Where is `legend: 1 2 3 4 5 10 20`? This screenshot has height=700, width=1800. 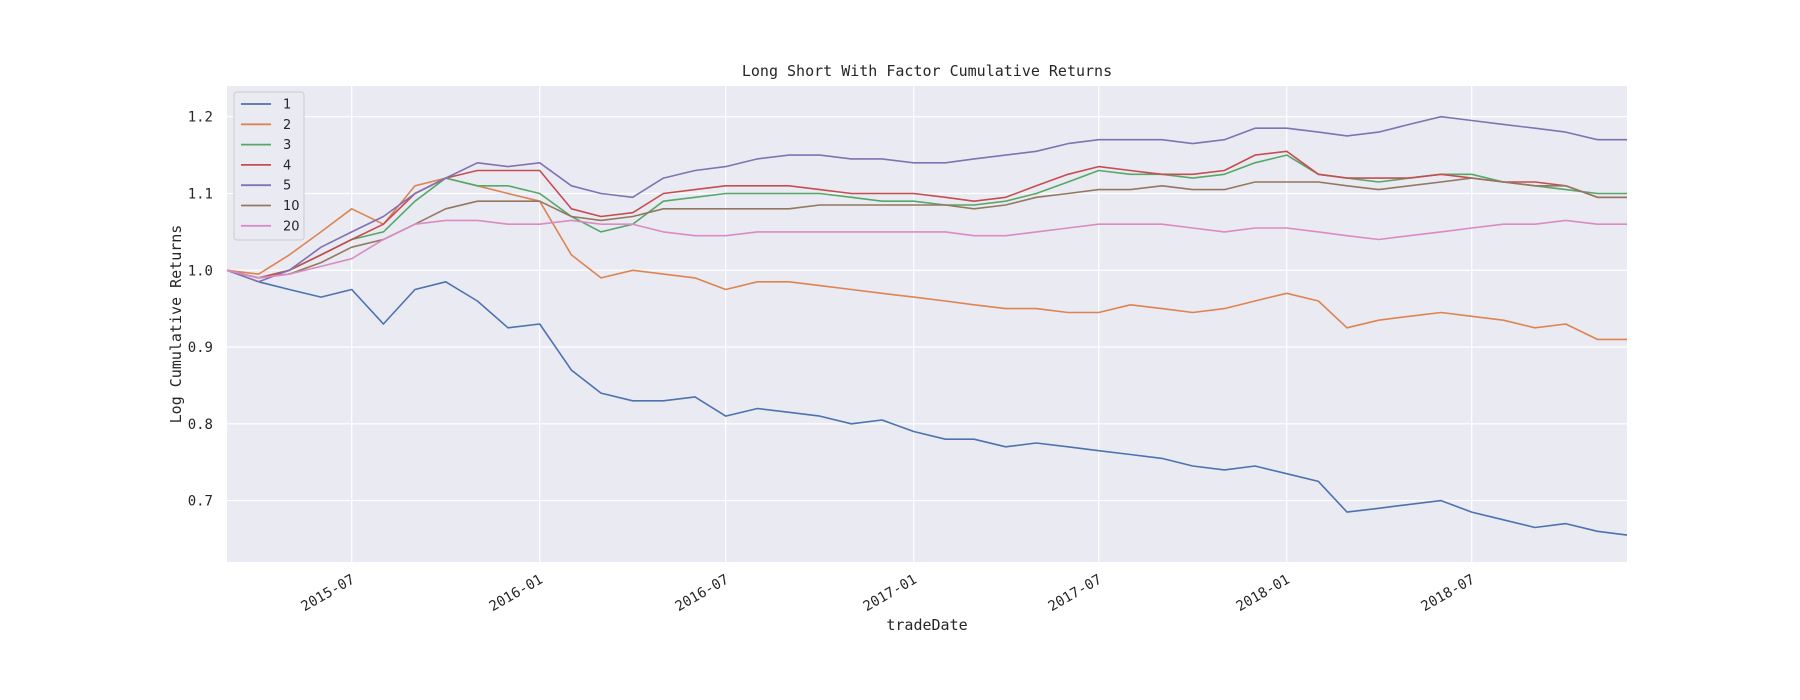 legend: 1 2 3 4 5 10 20 is located at coordinates (269, 166).